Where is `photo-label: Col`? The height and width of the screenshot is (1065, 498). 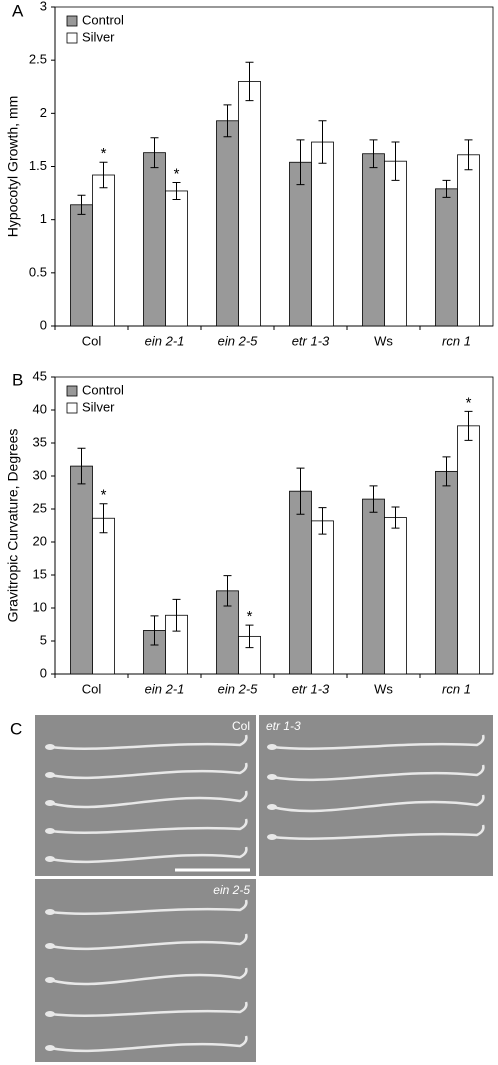 photo-label: Col is located at coordinates (241, 726).